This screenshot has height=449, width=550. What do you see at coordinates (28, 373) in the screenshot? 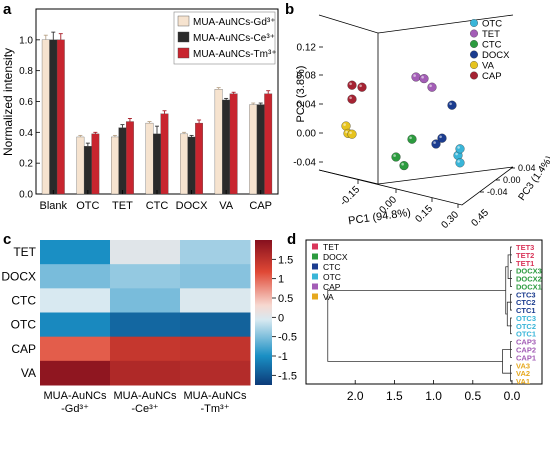
I see `heatmap-row-label: VA` at bounding box center [28, 373].